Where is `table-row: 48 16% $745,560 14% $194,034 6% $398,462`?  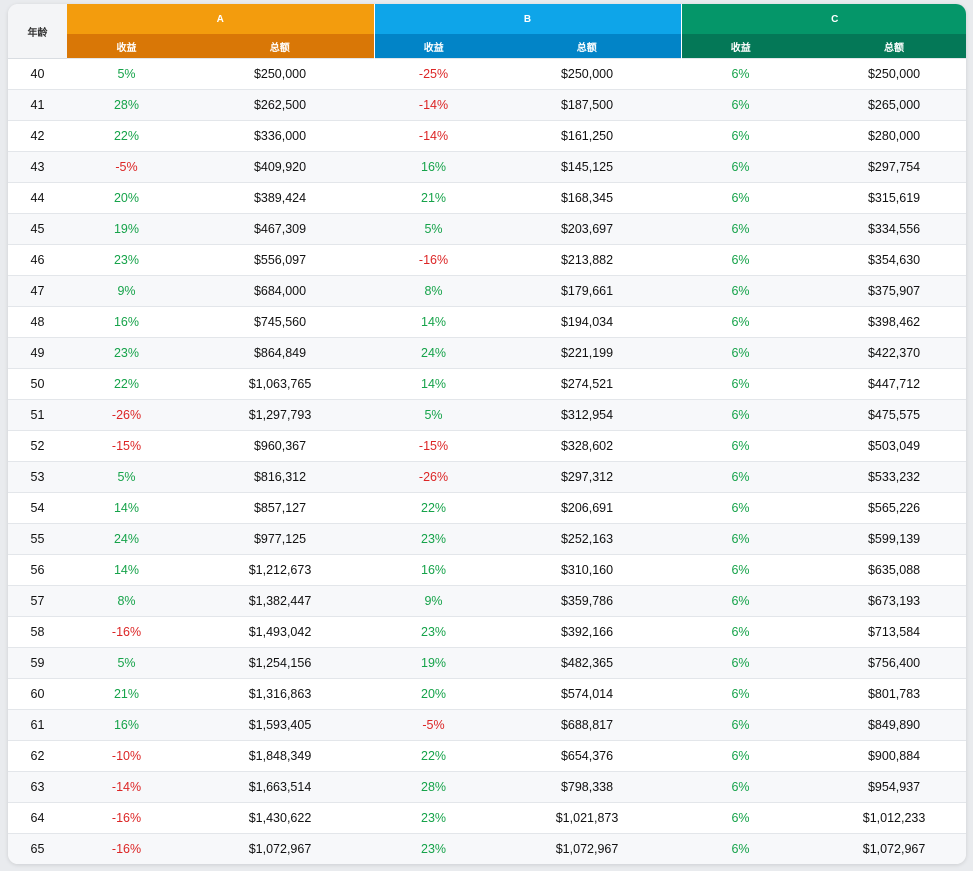 table-row: 48 16% $745,560 14% $194,034 6% $398,462 is located at coordinates (487, 322).